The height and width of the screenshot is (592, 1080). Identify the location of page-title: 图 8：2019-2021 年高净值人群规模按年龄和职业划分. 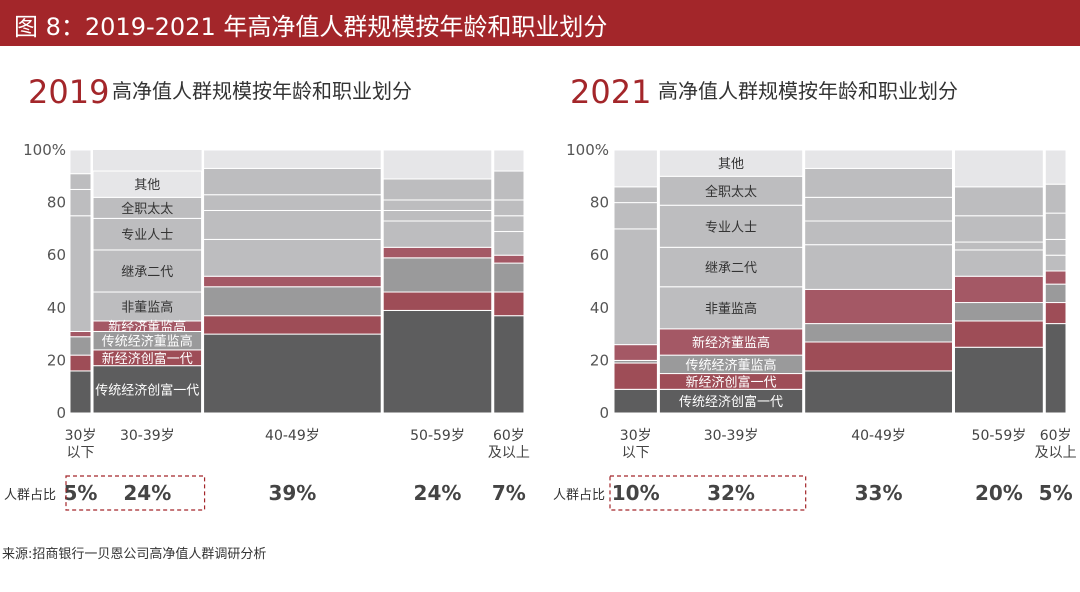
(311, 27).